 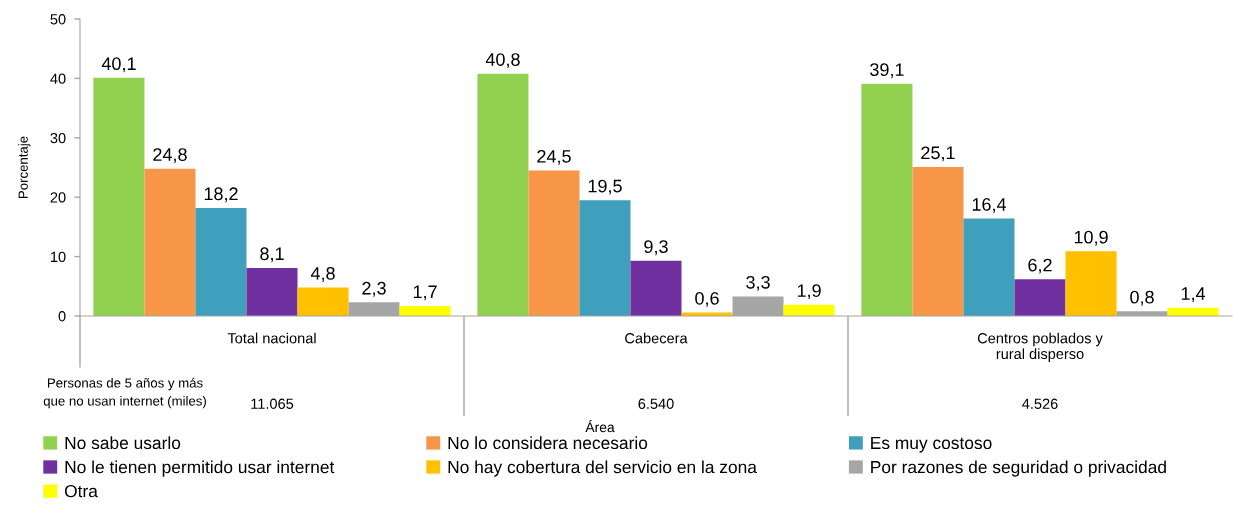 What do you see at coordinates (58, 138) in the screenshot?
I see `y-tick-label: 30` at bounding box center [58, 138].